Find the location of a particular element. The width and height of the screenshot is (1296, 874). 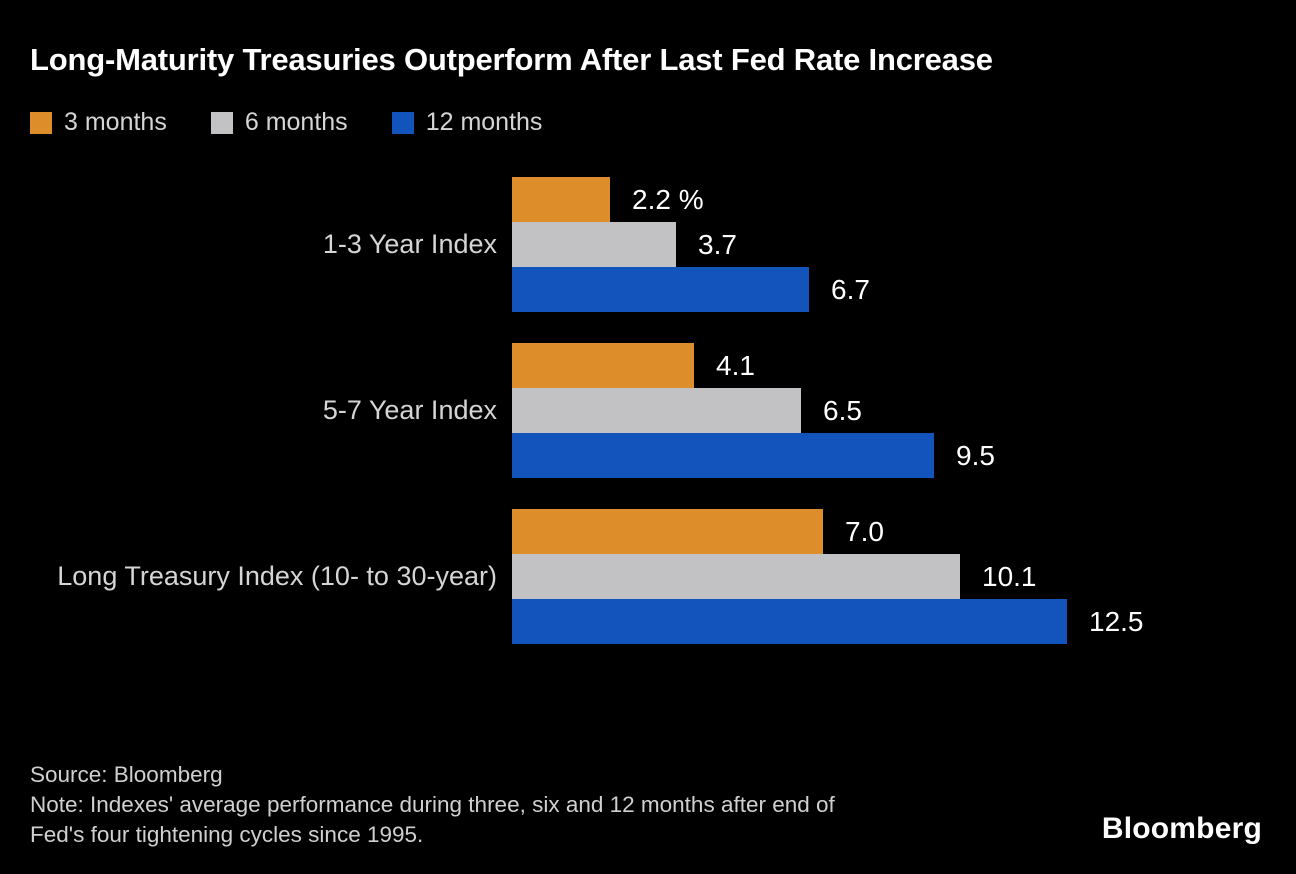

legend-label: 3 months is located at coordinates (115, 122).